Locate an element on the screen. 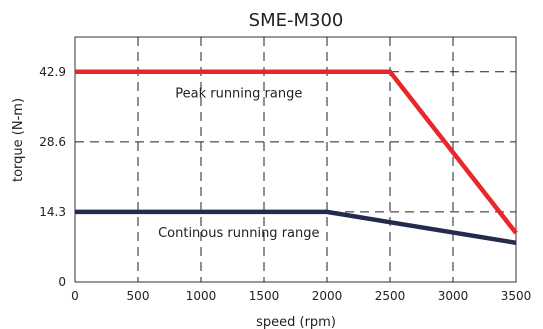  y-tick-label: 0 is located at coordinates (62, 282).